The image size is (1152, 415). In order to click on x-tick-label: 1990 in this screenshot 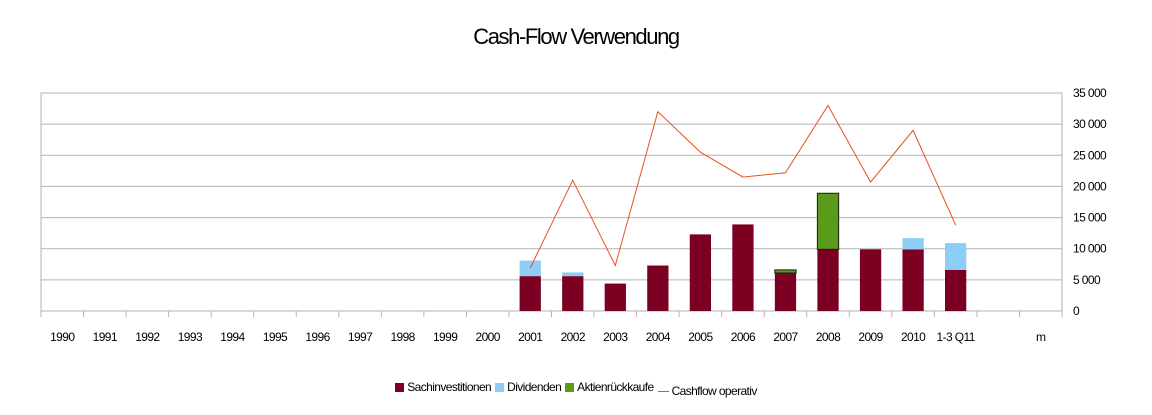, I will do `click(62, 337)`.